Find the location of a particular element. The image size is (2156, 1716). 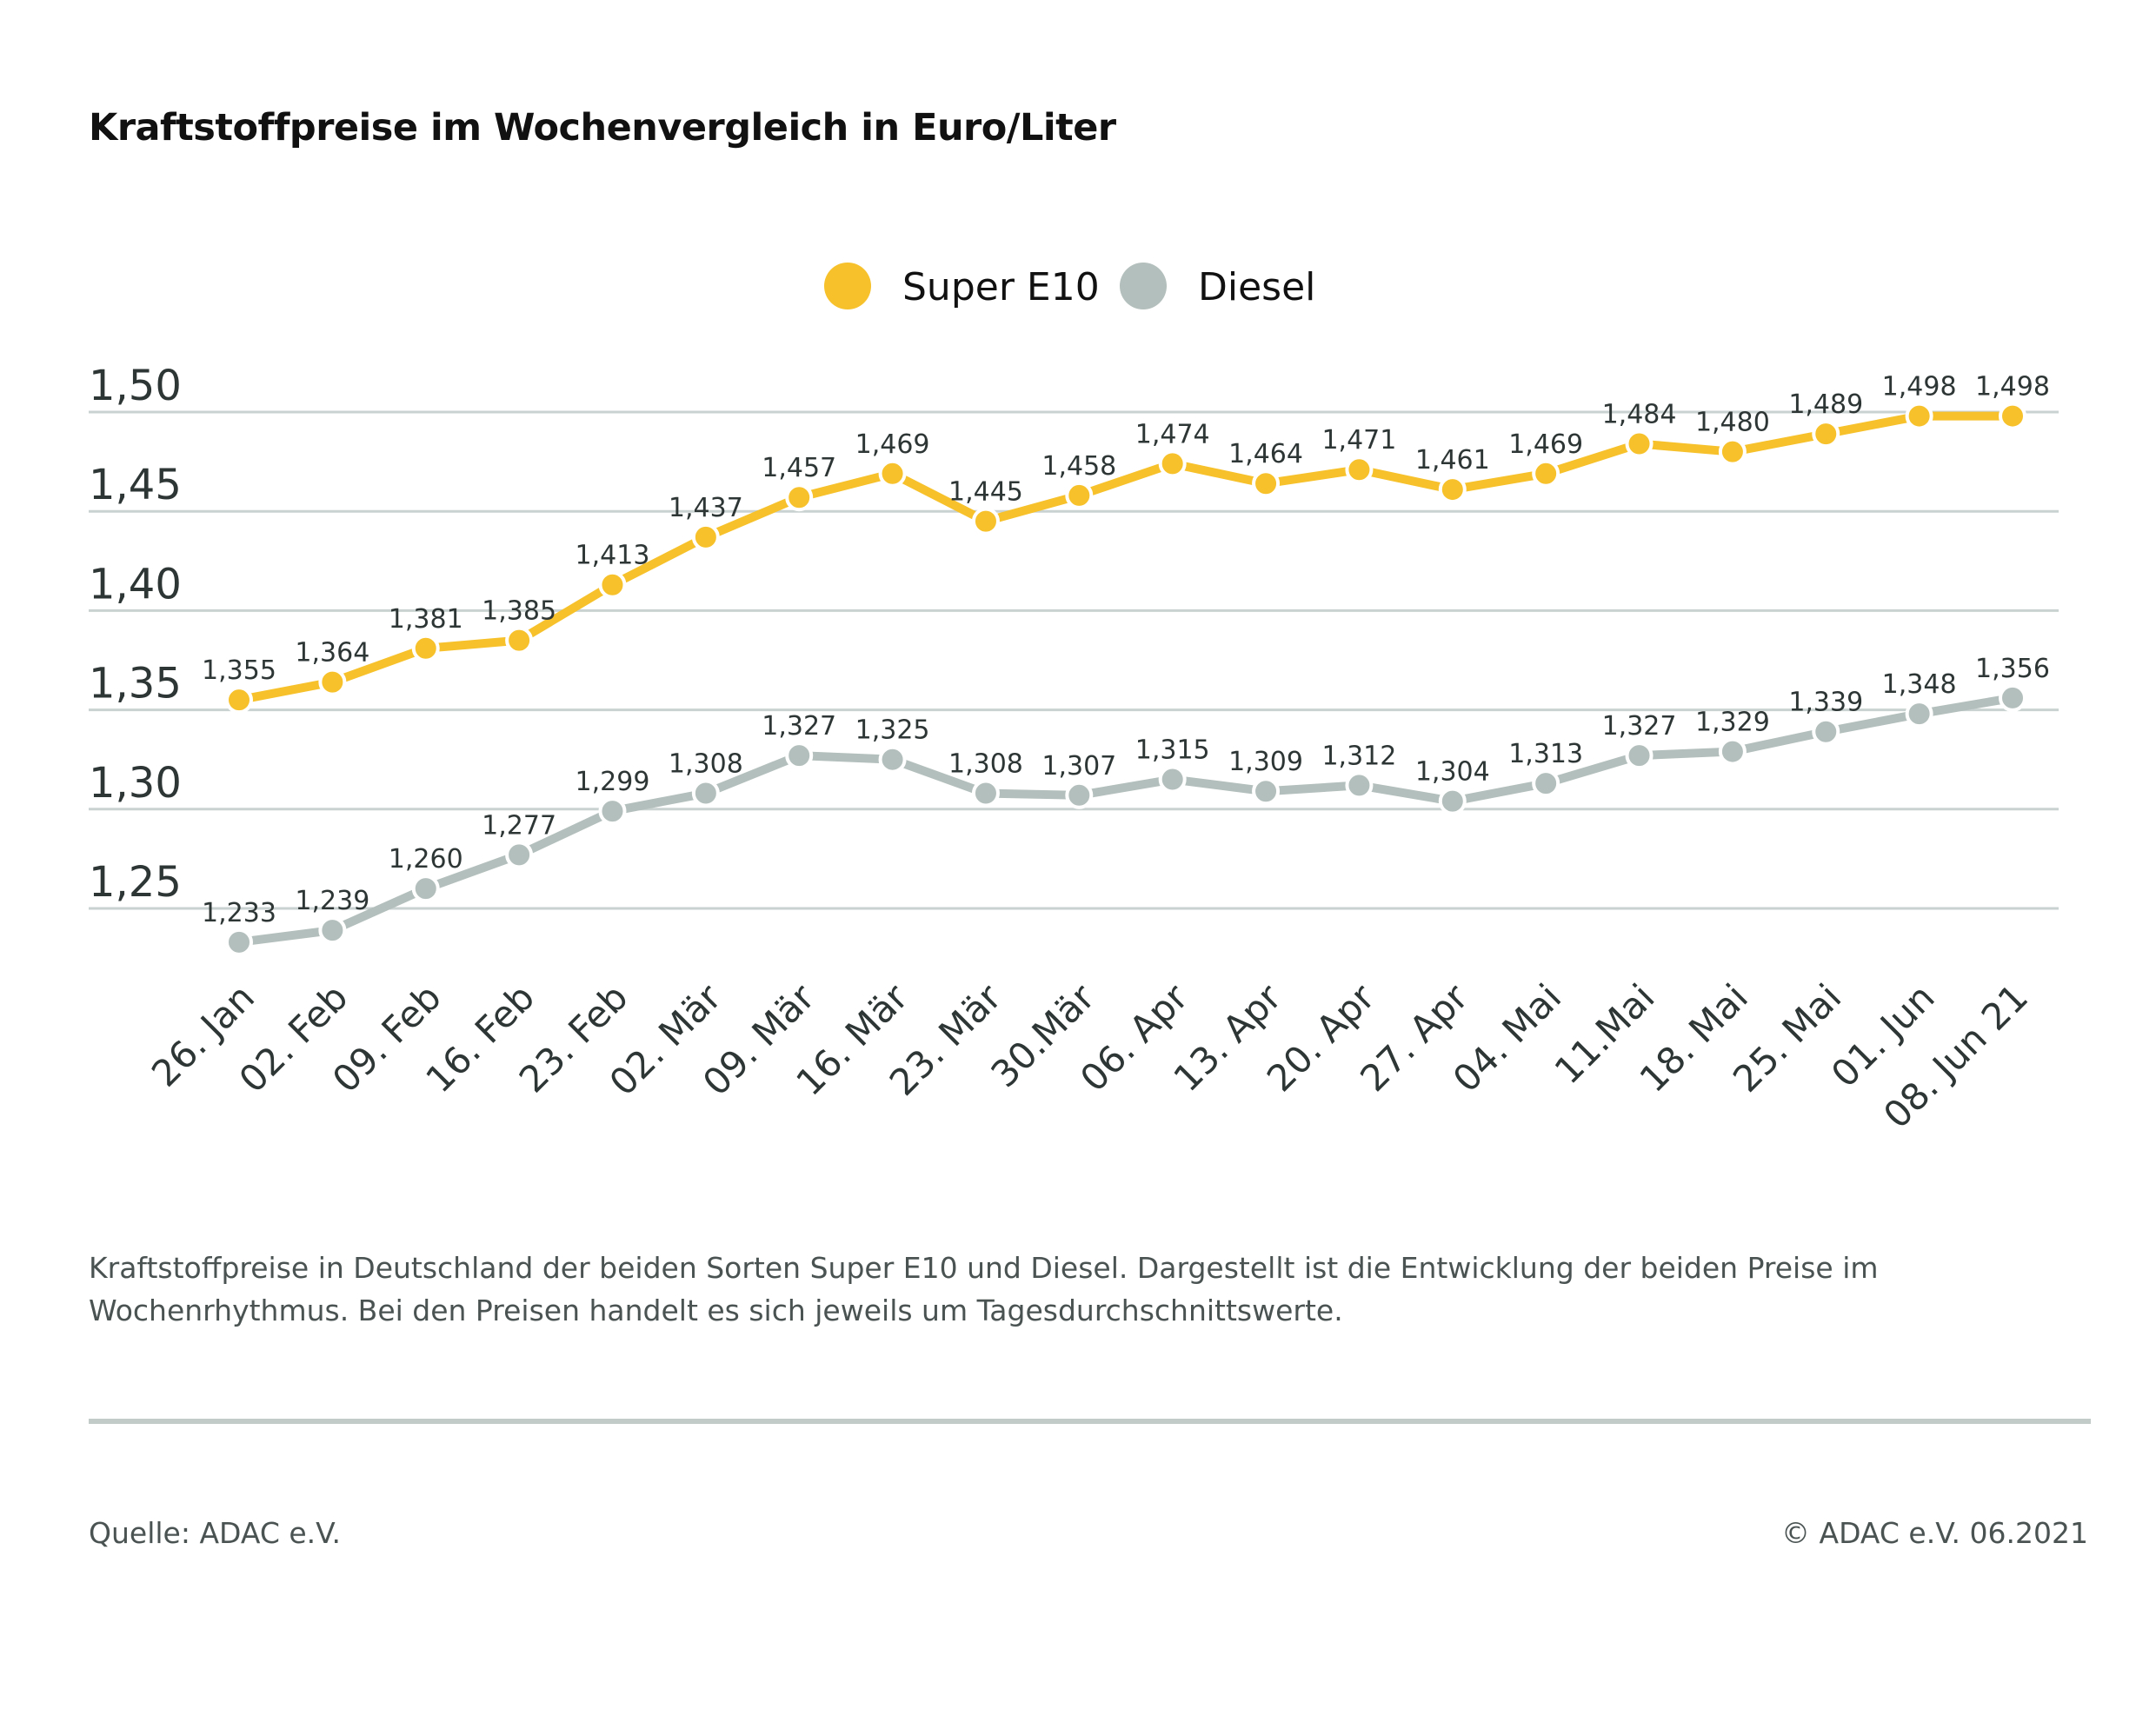

copyright-note: © ADAC e.V. 06.2021 is located at coordinates (1935, 1533).